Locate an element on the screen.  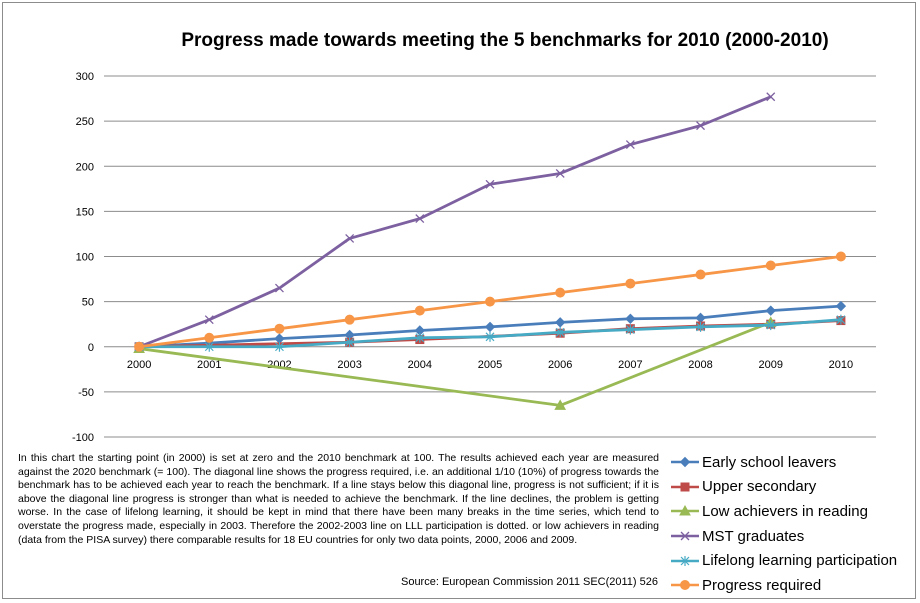
series-progress-required is located at coordinates (490, 301).